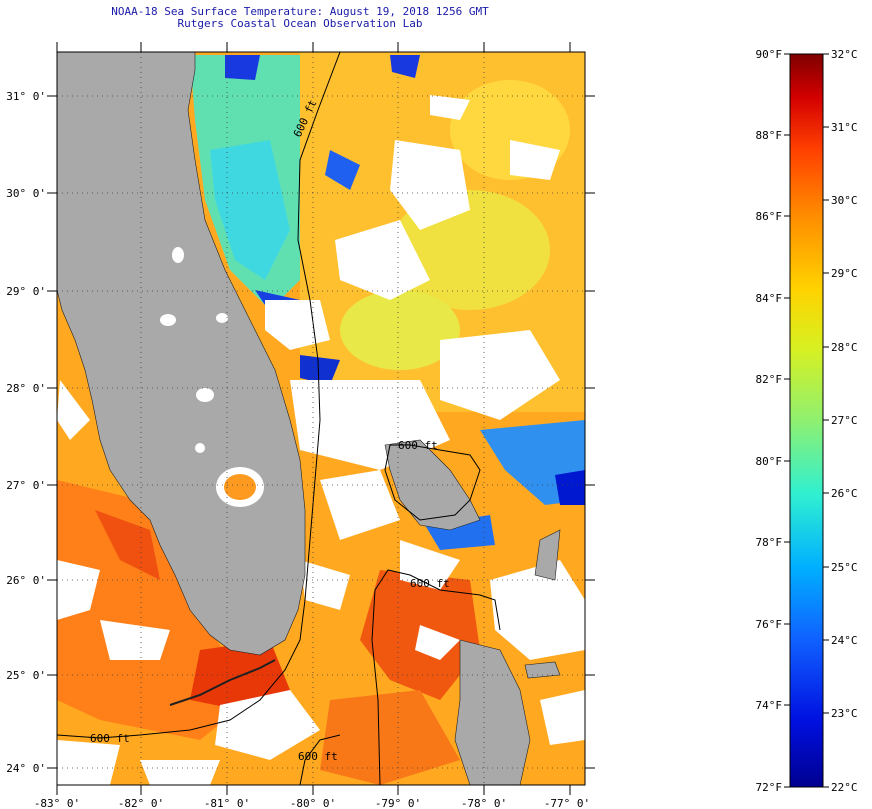  What do you see at coordinates (844, 200) in the screenshot?
I see `colorbar-c-label: 30°C` at bounding box center [844, 200].